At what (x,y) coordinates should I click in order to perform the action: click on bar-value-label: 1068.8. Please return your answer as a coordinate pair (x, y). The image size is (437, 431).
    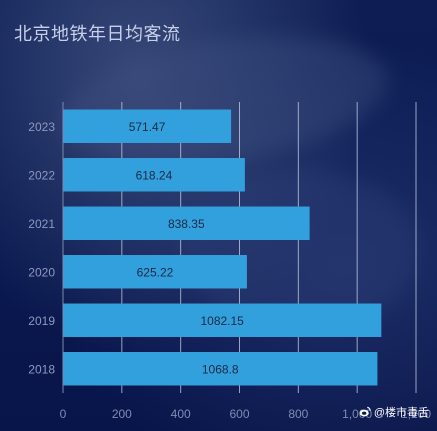
    Looking at the image, I should click on (220, 369).